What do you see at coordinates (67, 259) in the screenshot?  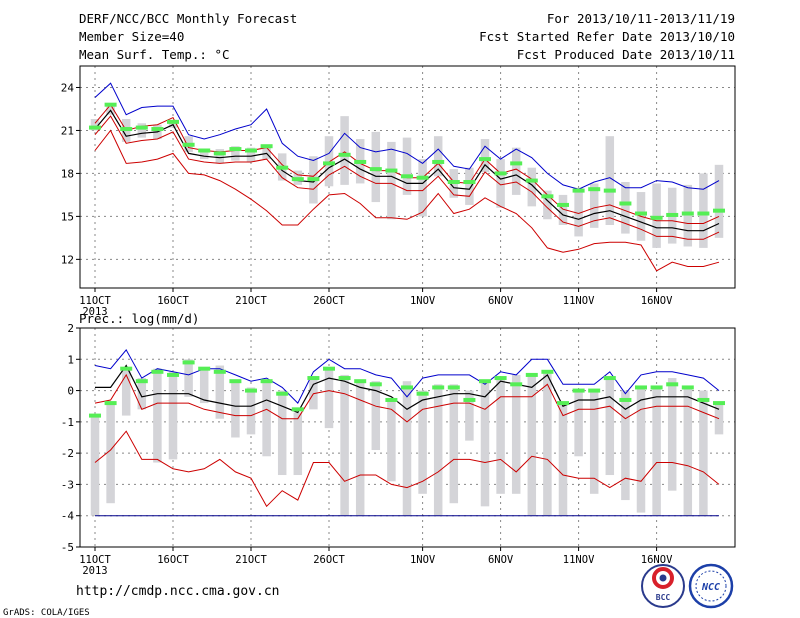 I see `temp-ytick-label: 12` at bounding box center [67, 259].